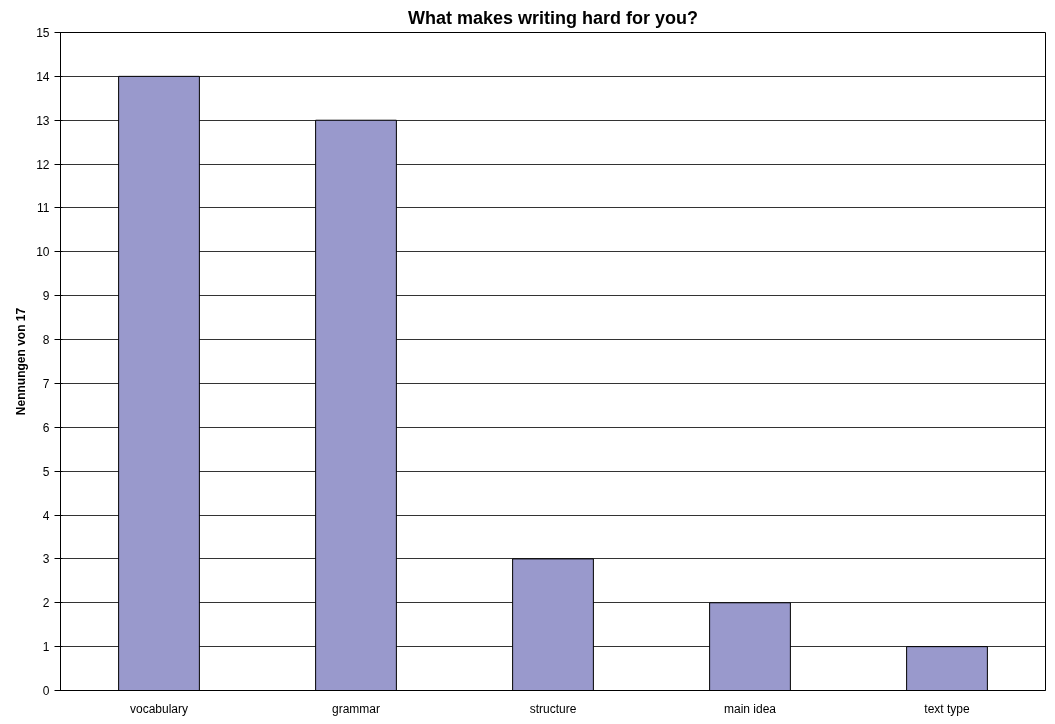  What do you see at coordinates (46, 515) in the screenshot?
I see `y-tick-label: 4` at bounding box center [46, 515].